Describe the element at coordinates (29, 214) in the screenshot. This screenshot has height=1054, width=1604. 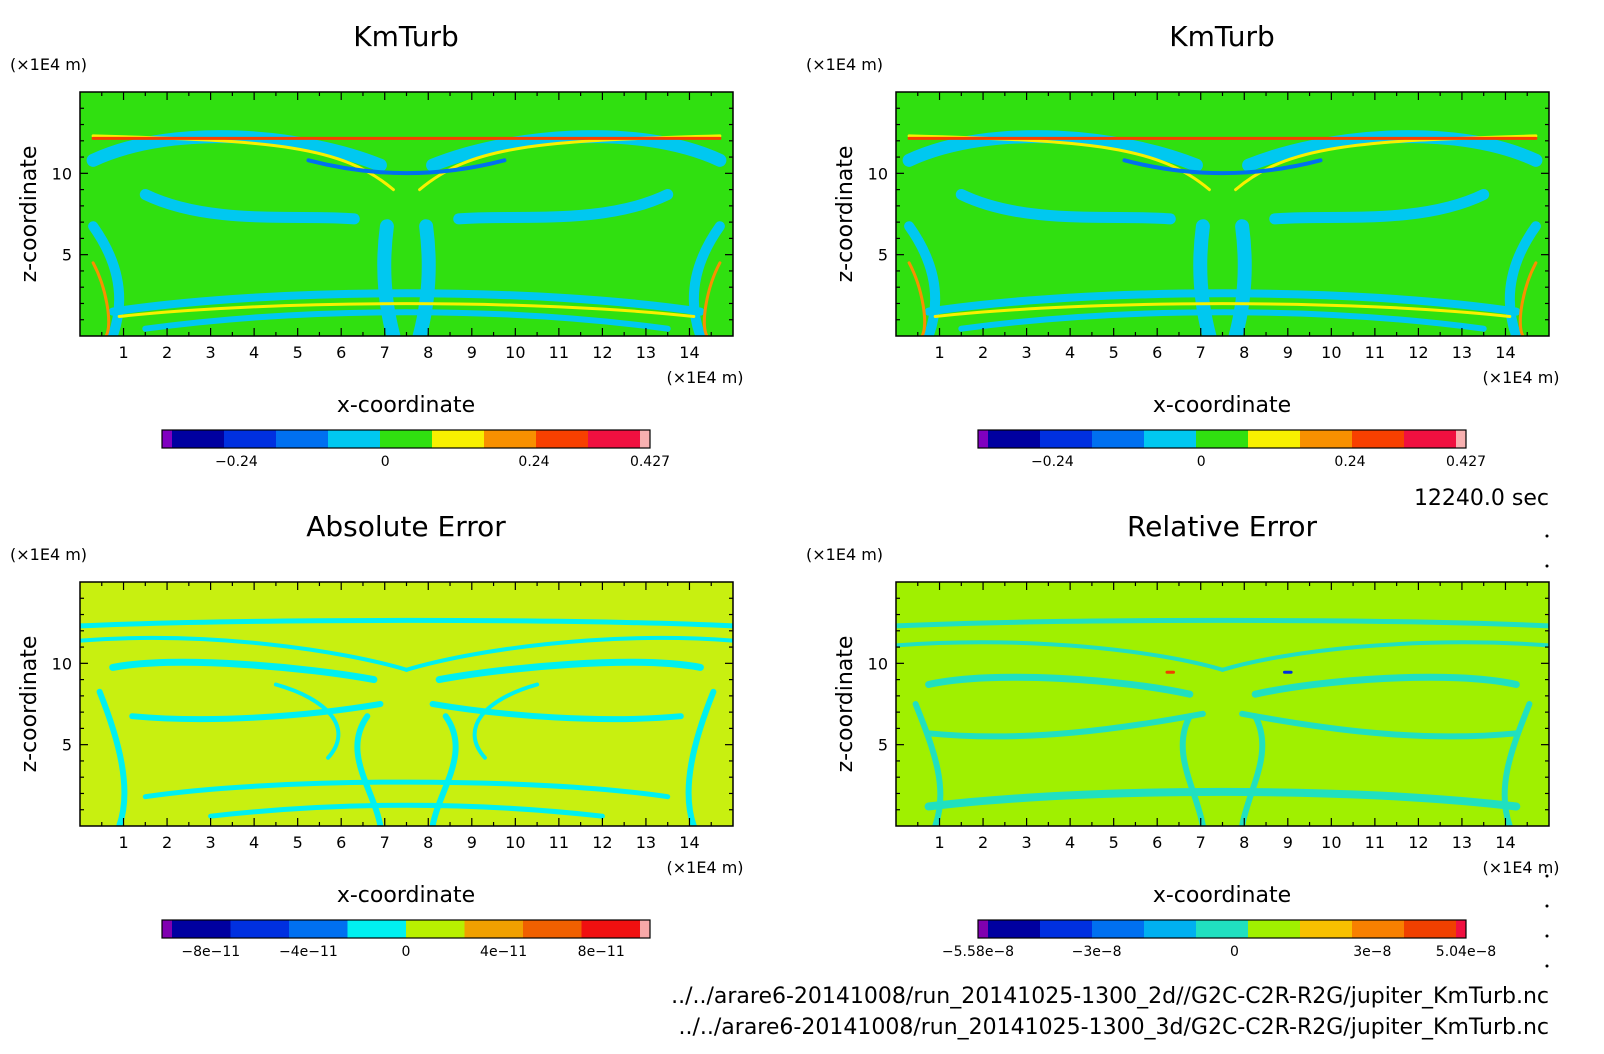
I see `y-axis-label: z-coordinate` at that location.